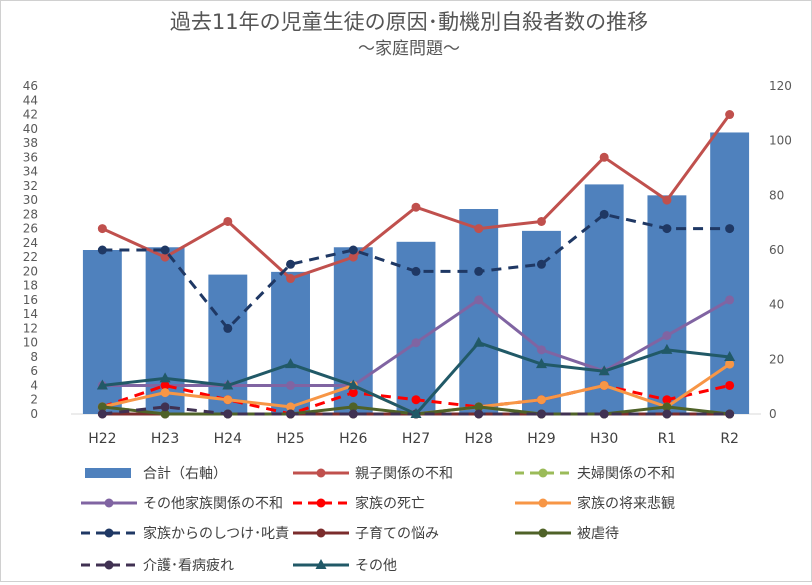 Image resolution: width=812 pixels, height=585 pixels. I want to click on x-axis: H22 H23 H24 H25 H26 H27 H28 H29 H30 R1 R2, so click(413, 439).